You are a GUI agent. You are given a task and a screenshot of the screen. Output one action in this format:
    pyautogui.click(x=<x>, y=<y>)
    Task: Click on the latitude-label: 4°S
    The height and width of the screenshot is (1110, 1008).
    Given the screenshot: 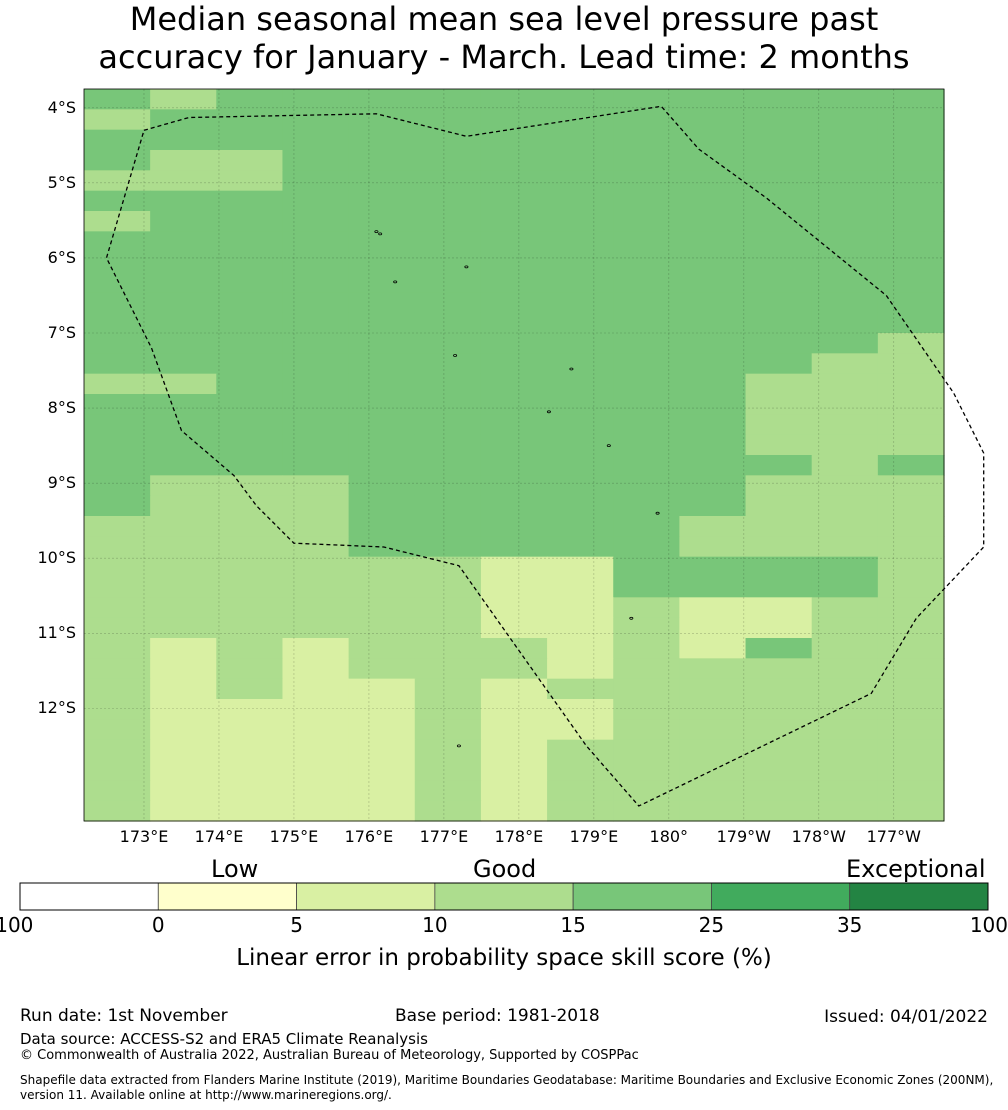 What is the action you would take?
    pyautogui.click(x=61, y=107)
    